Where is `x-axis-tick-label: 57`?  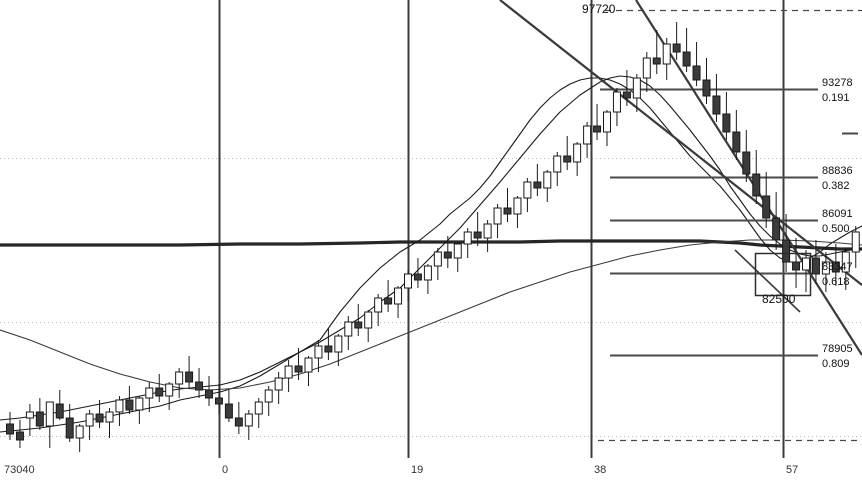
x-axis-tick-label: 57 is located at coordinates (792, 470).